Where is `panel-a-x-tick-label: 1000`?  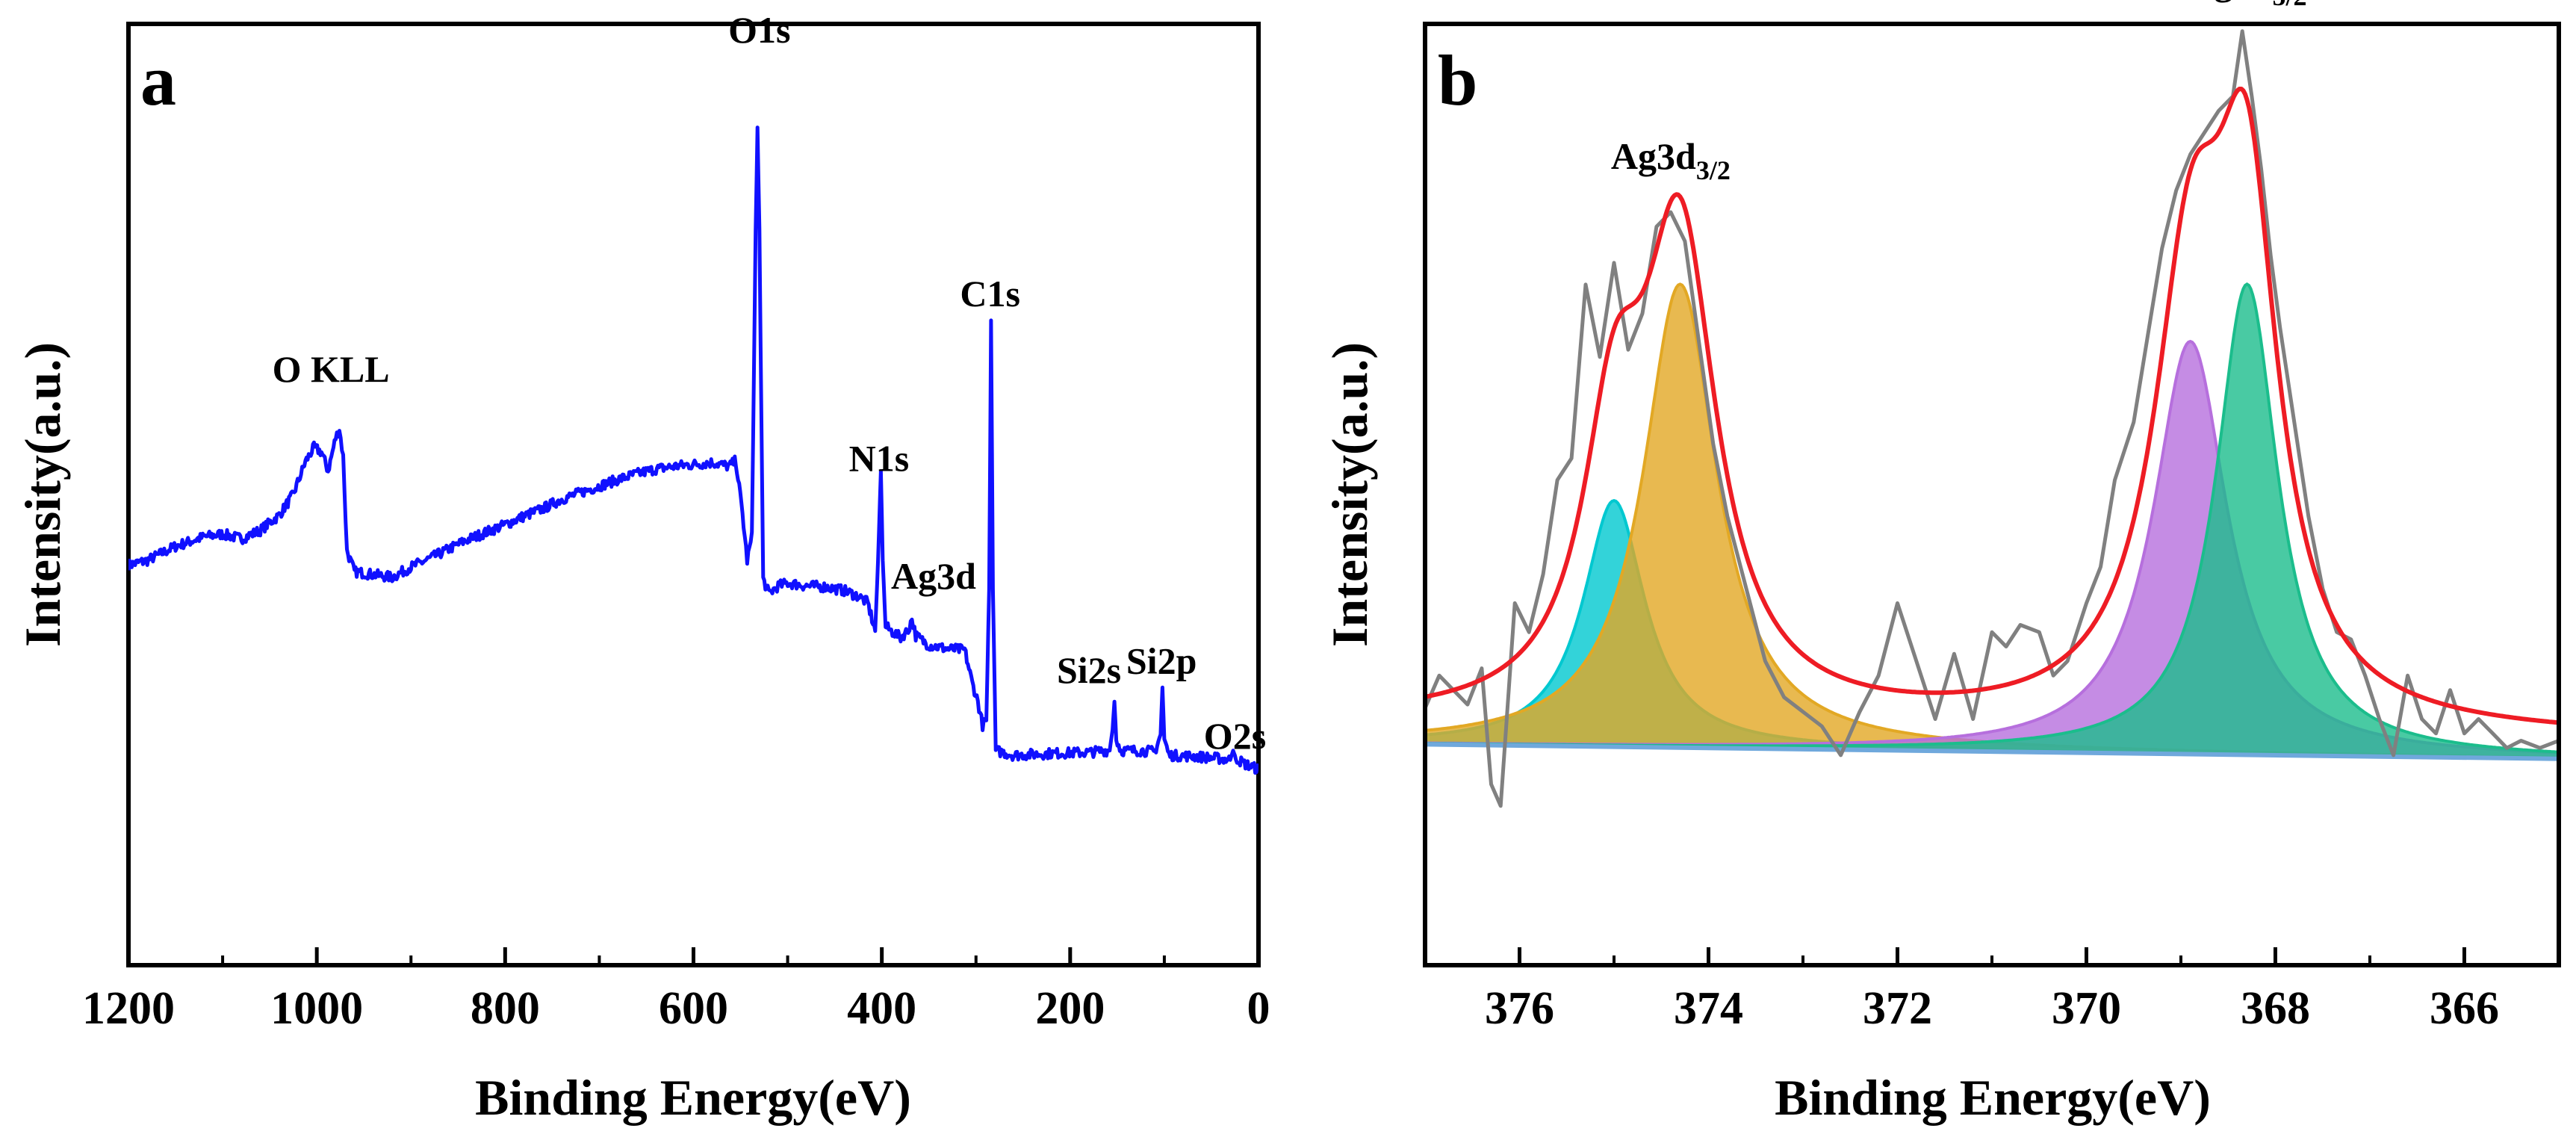
panel-a-x-tick-label: 1000 is located at coordinates (317, 1008).